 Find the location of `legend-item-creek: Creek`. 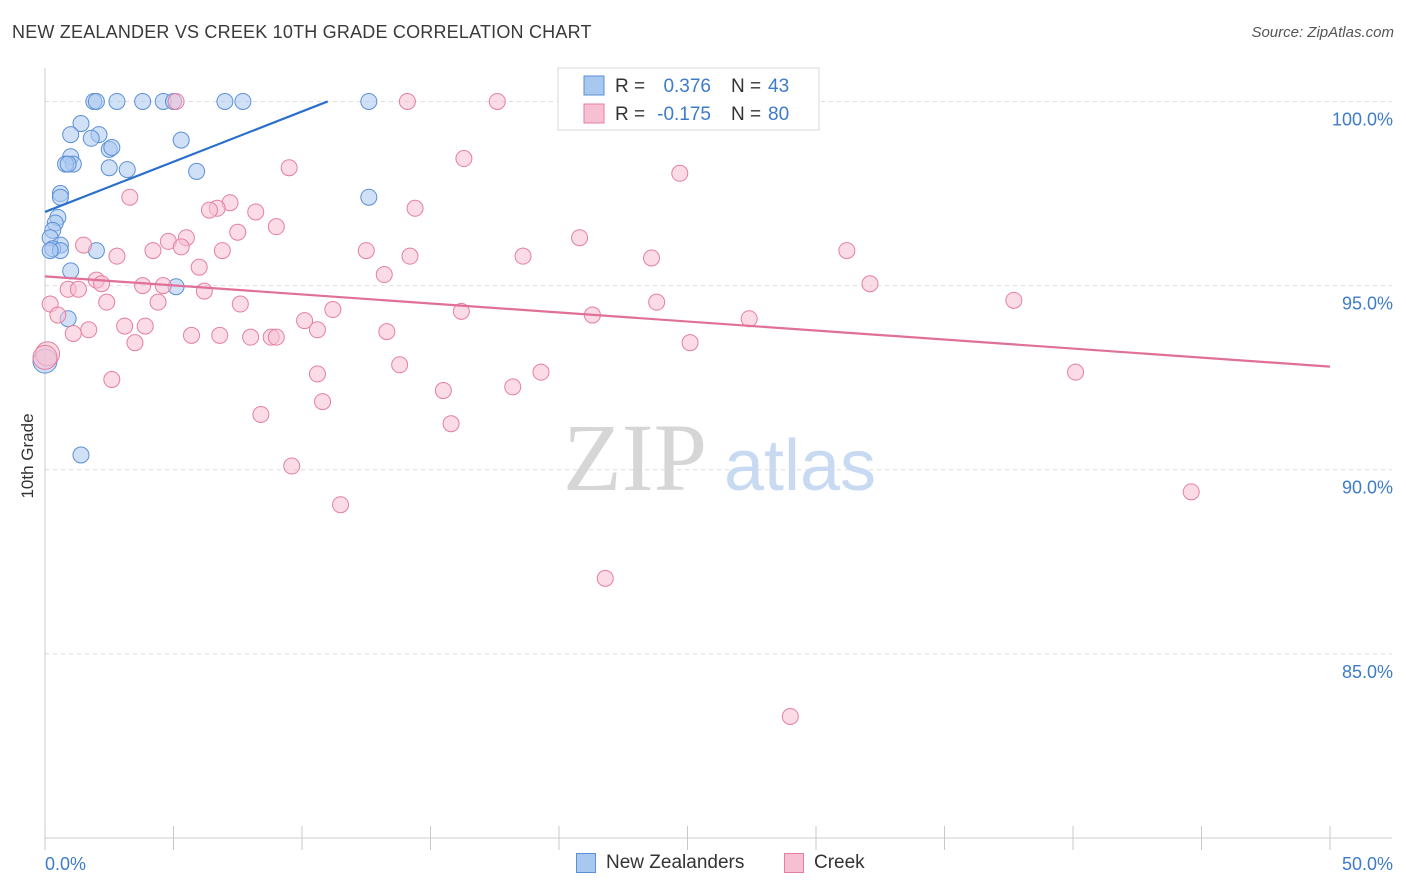

legend-item-creek: Creek is located at coordinates (824, 863).